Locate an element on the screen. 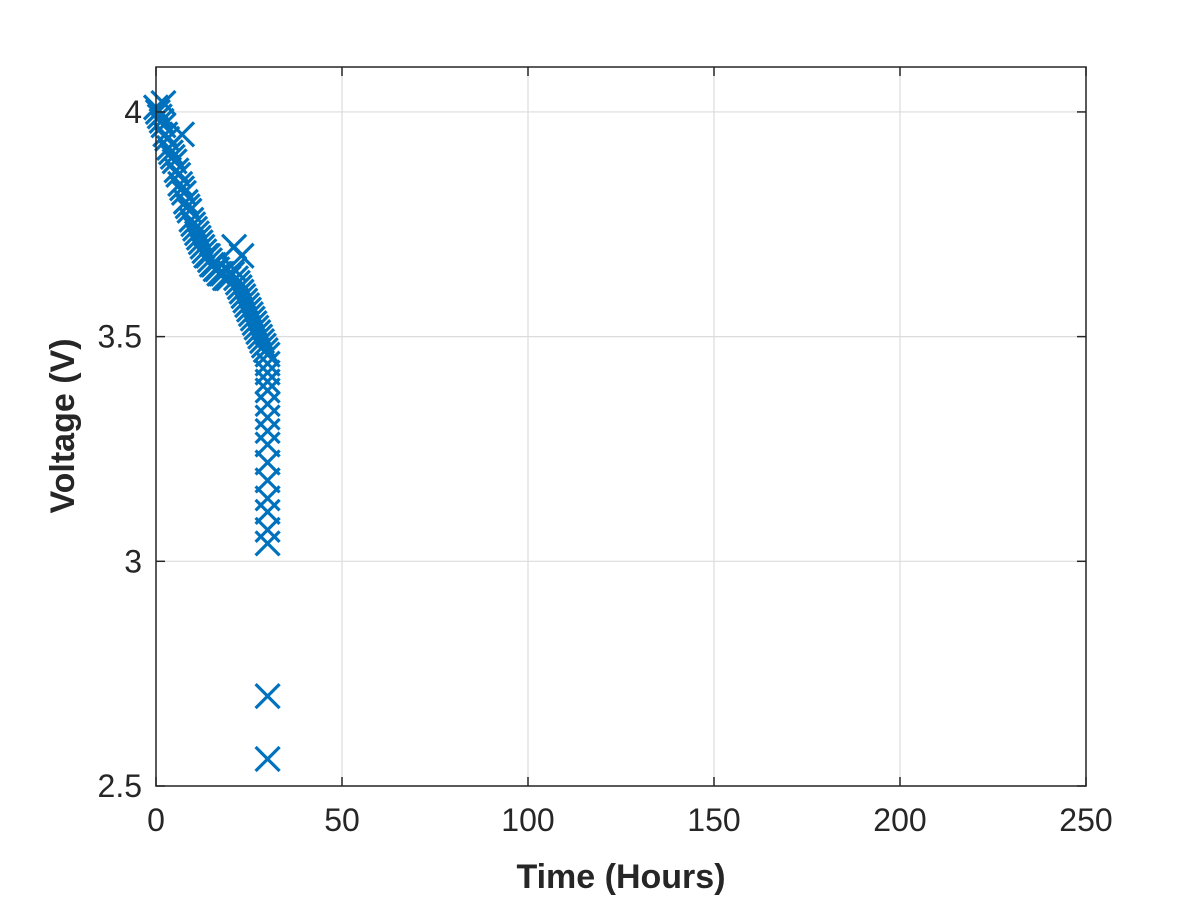  x-tick-label: 0 is located at coordinates (156, 820).